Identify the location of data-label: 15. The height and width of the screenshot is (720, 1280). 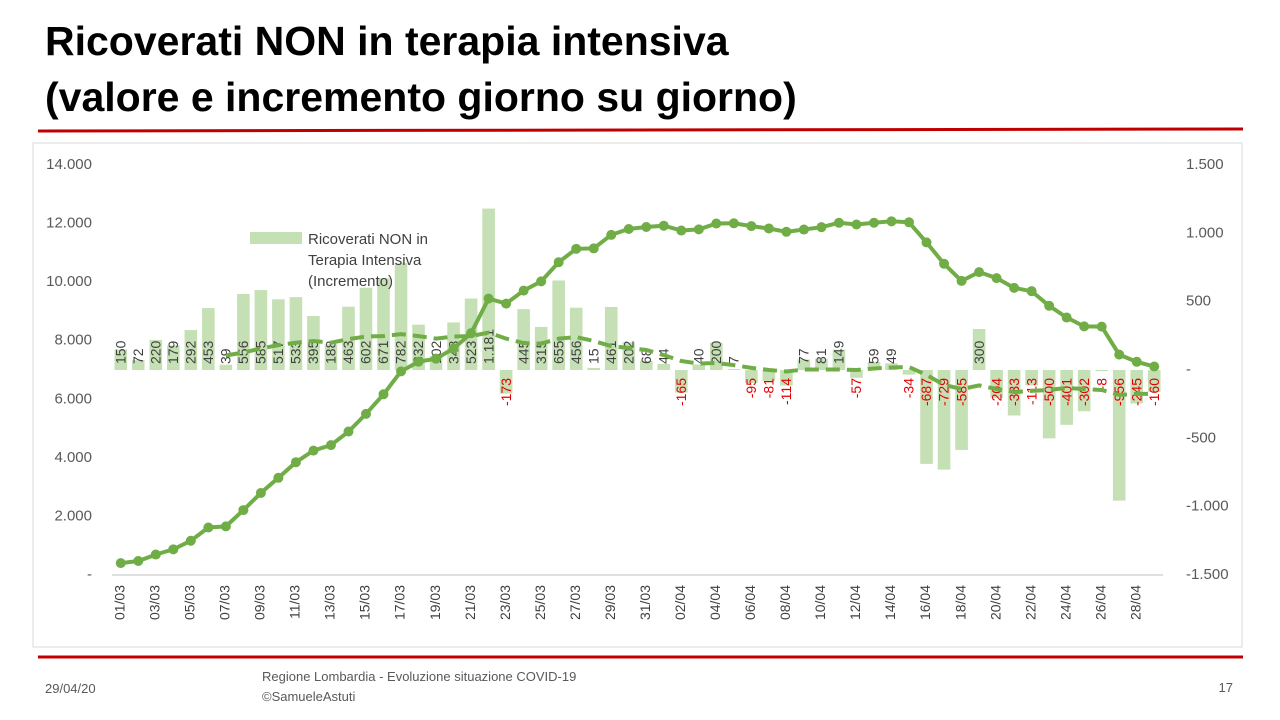
(593, 356).